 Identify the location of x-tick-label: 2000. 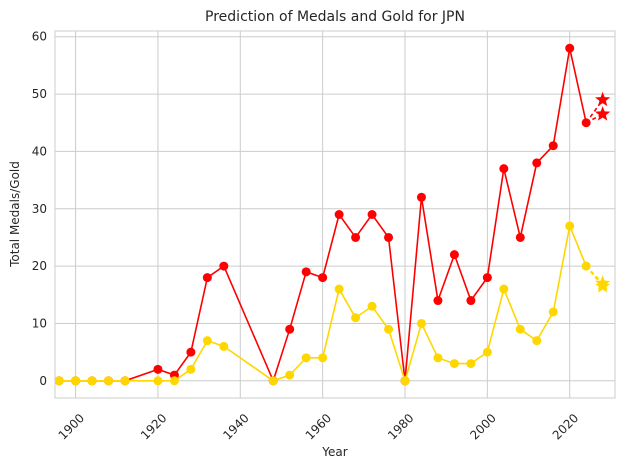
(482, 426).